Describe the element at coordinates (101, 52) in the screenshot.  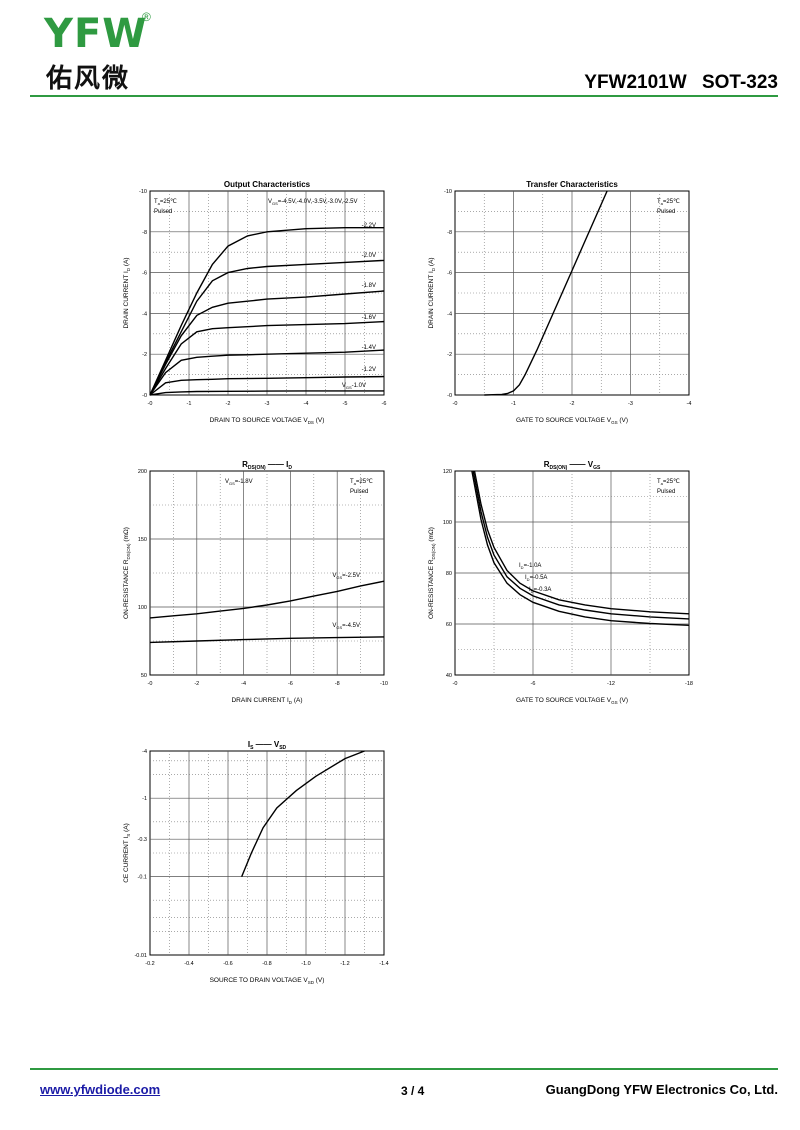
I see `company-logo: YFW ® 佑风微` at that location.